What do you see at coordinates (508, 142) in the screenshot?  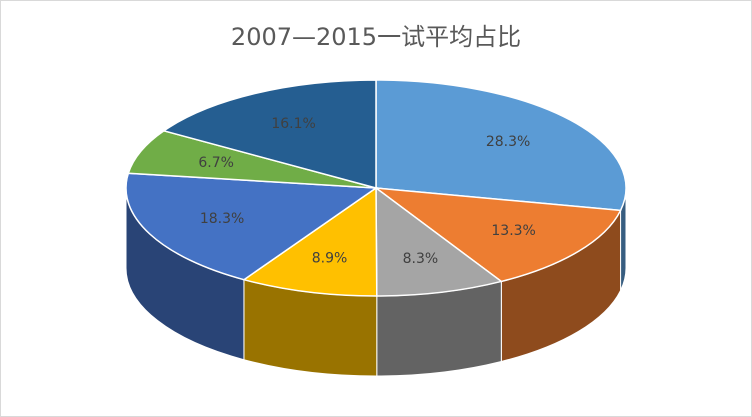 I see `data-label: 28.3%` at bounding box center [508, 142].